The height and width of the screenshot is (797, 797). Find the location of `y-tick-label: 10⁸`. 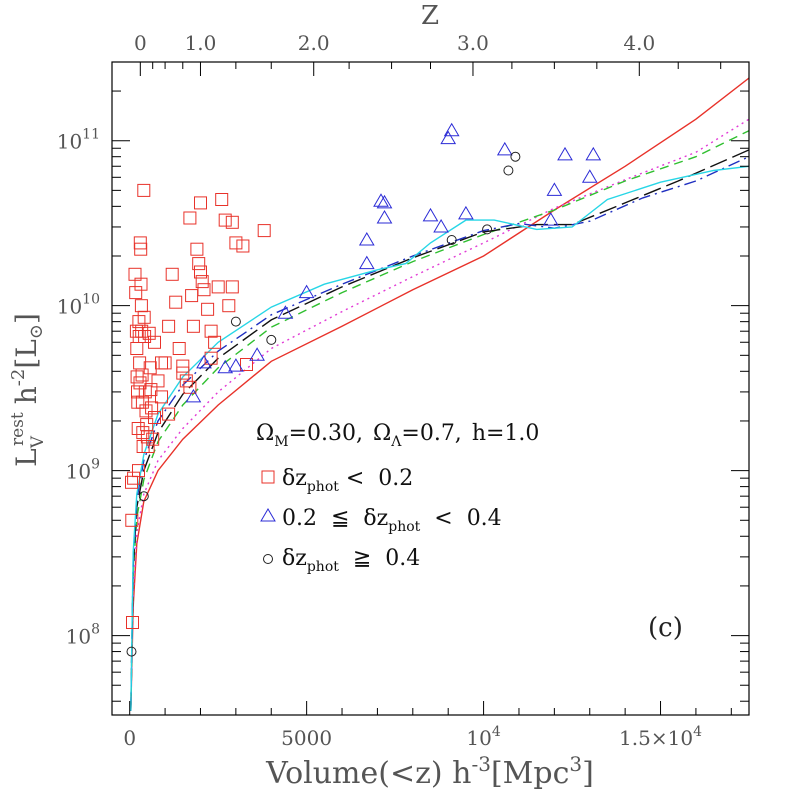

y-tick-label: 10⁸ is located at coordinates (83, 635).